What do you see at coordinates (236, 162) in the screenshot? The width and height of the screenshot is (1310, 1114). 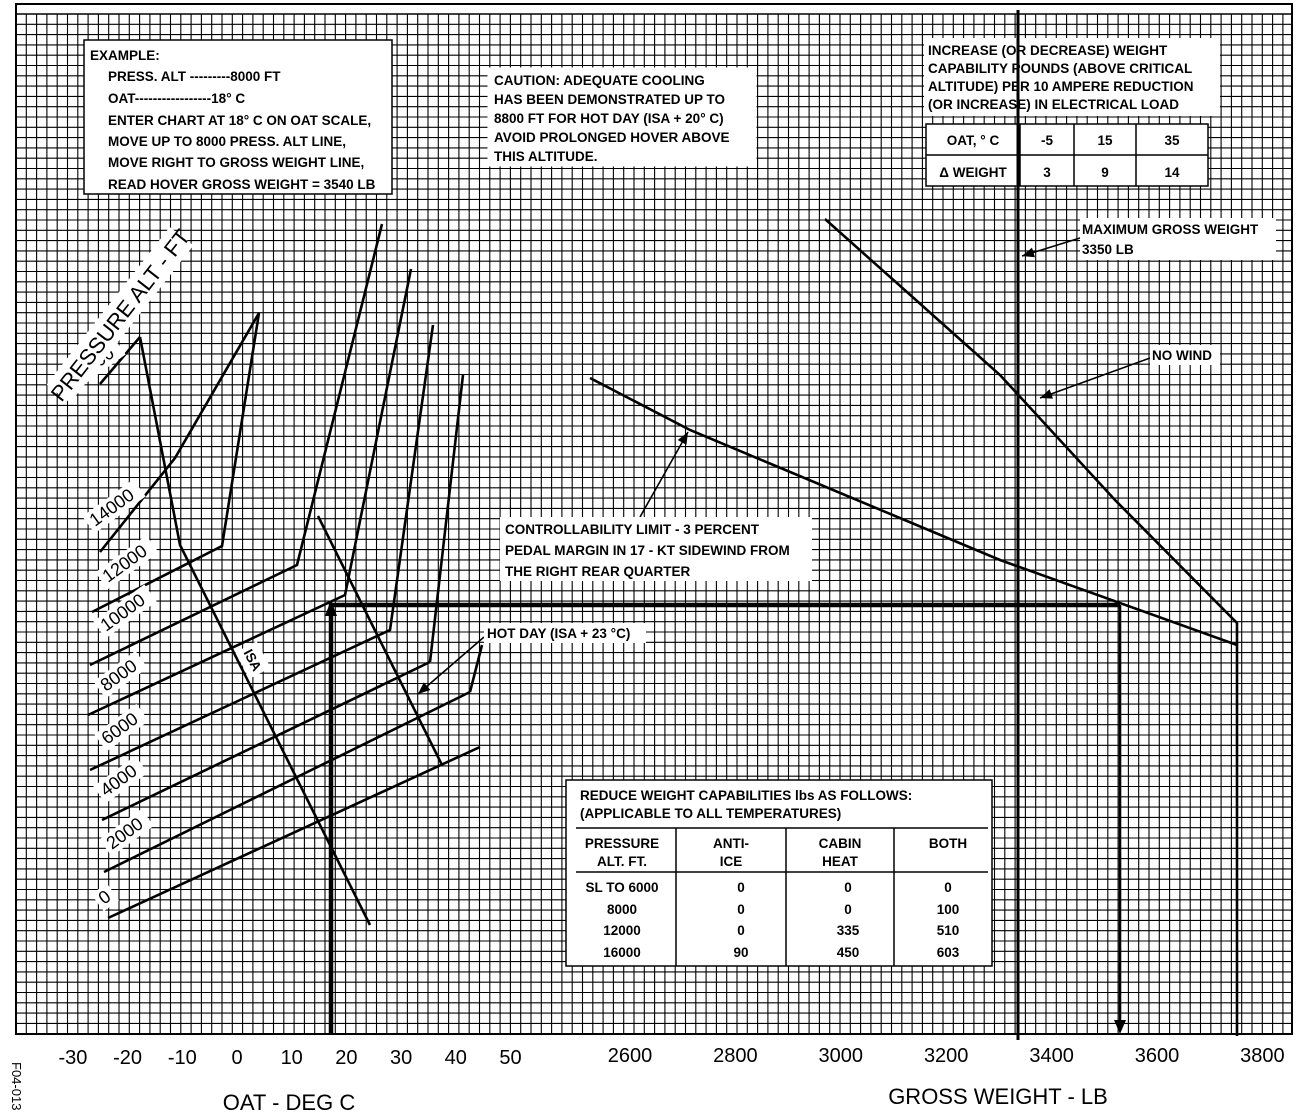 I see `example-line-5: MOVE RIGHT TO GROSS WEIGHT LINE,` at bounding box center [236, 162].